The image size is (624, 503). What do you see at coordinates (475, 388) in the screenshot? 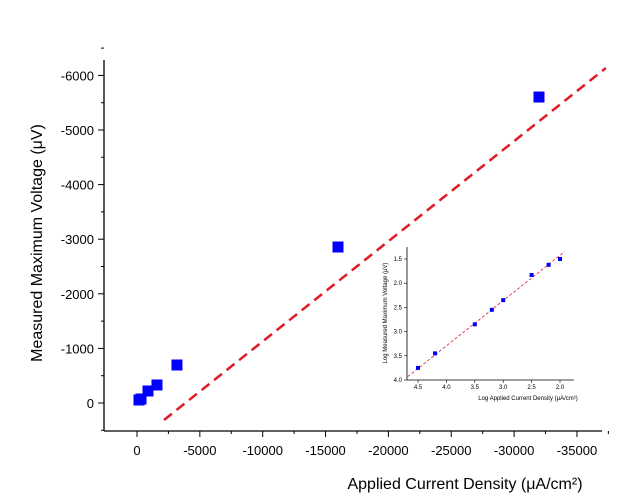
I see `inset-x-tick-label: 3.5` at bounding box center [475, 388].